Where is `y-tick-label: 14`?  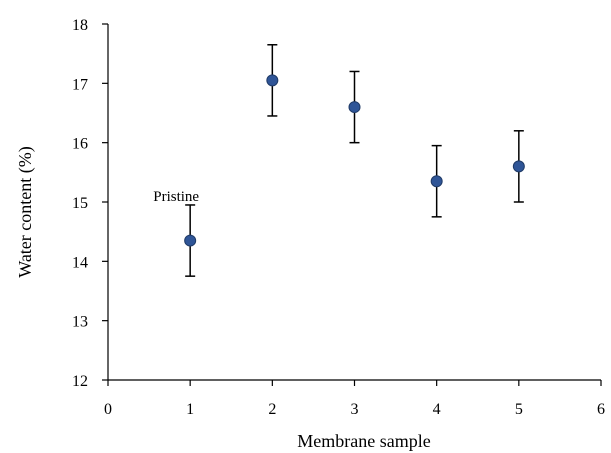 y-tick-label: 14 is located at coordinates (80, 262).